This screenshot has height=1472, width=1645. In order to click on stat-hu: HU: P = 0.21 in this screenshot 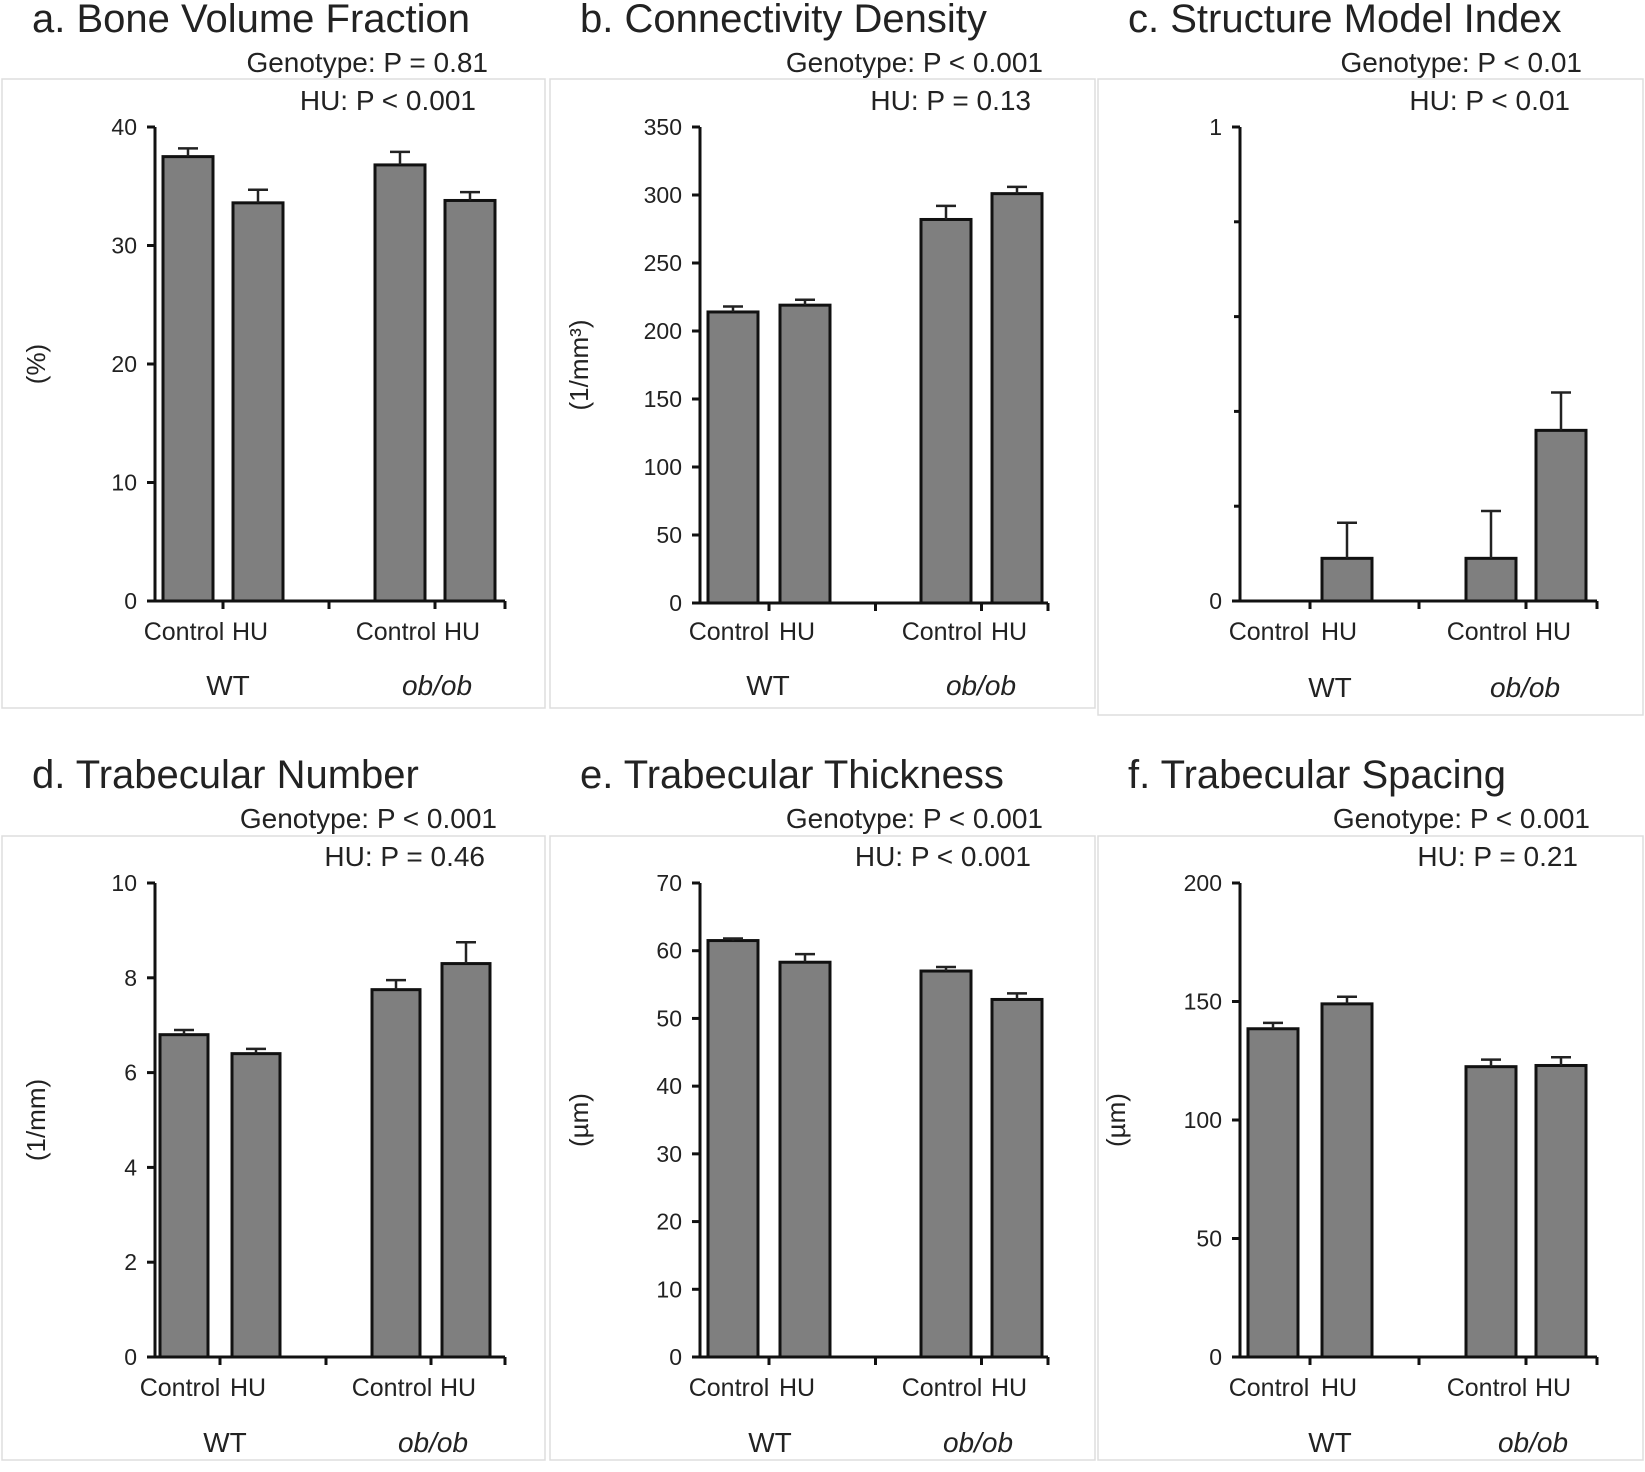, I will do `click(1497, 856)`.